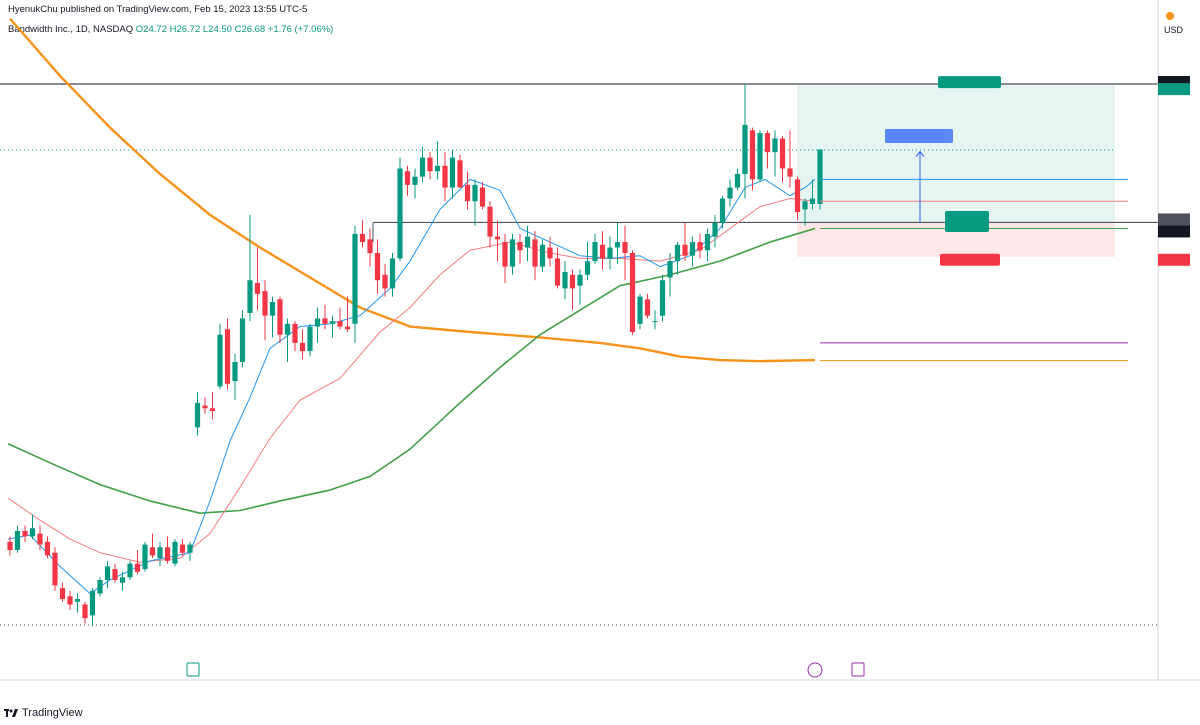 This screenshot has width=1200, height=725. Describe the element at coordinates (151, 29) in the screenshot. I see `ohlc-open: O24.72` at that location.